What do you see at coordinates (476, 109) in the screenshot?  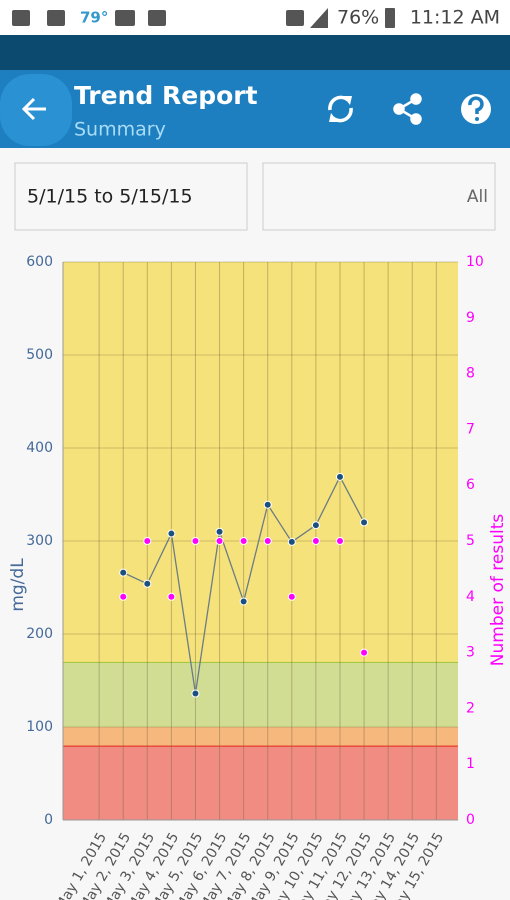 I see `help-icon` at bounding box center [476, 109].